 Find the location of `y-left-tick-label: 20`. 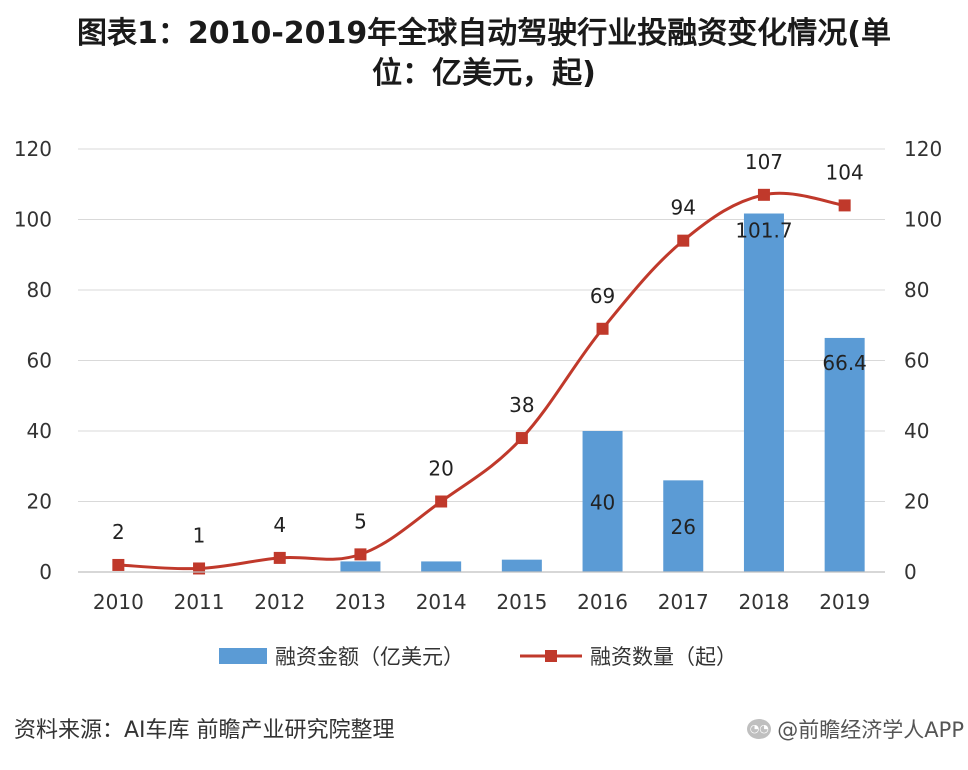

y-left-tick-label: 20 is located at coordinates (39, 502).